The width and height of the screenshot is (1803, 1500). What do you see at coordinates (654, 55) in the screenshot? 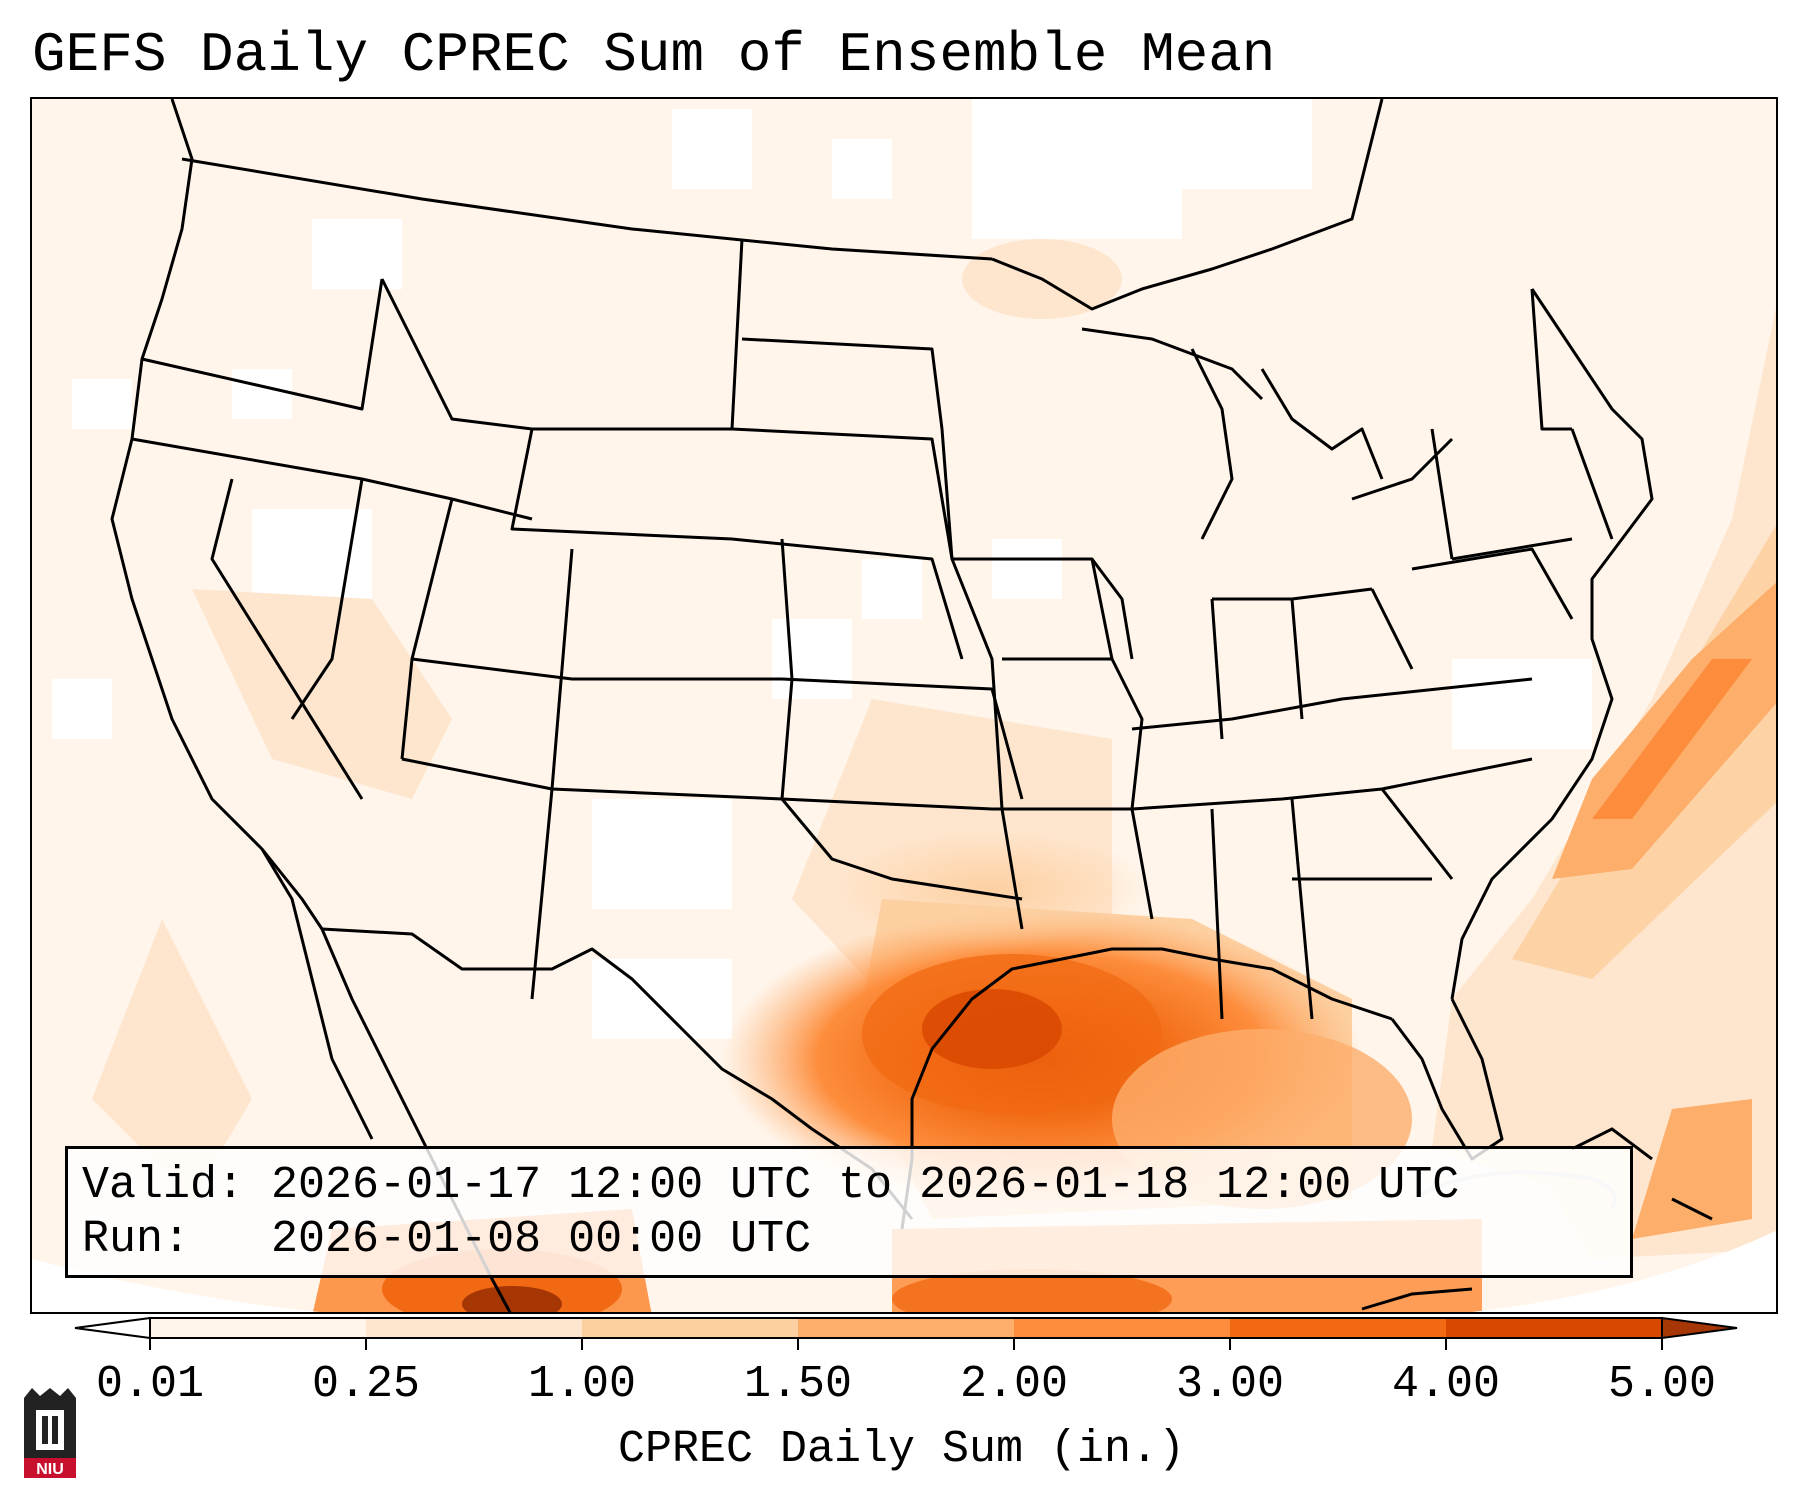
I see `map-title: GEFS Daily CPREC Sum of Ensemble Mean` at bounding box center [654, 55].